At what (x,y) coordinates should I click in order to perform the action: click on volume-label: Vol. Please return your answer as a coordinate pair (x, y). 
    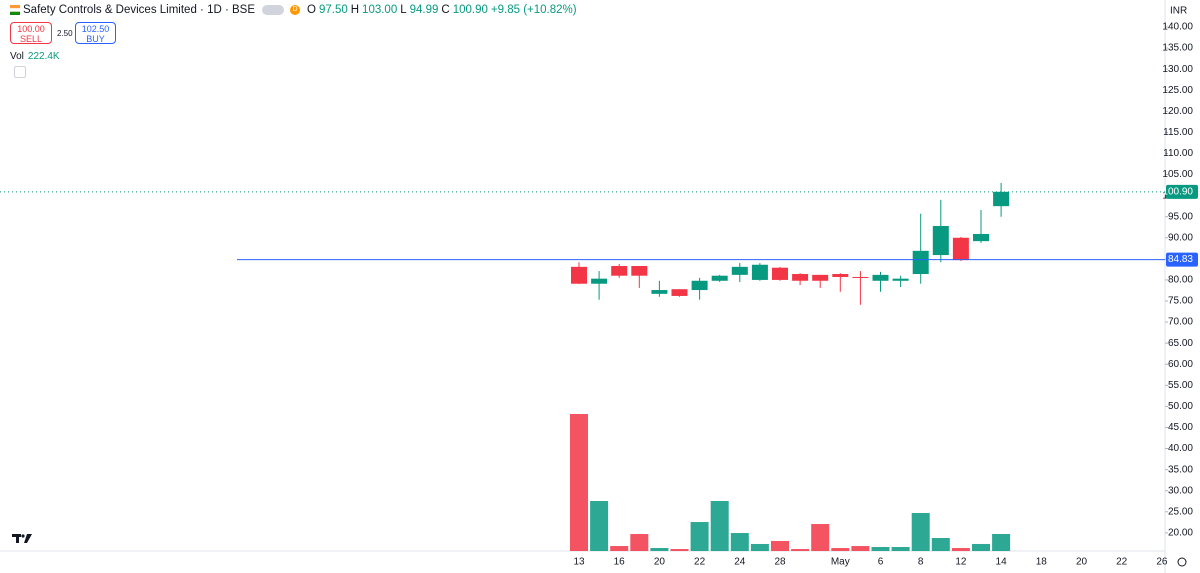
    Looking at the image, I should click on (17, 56).